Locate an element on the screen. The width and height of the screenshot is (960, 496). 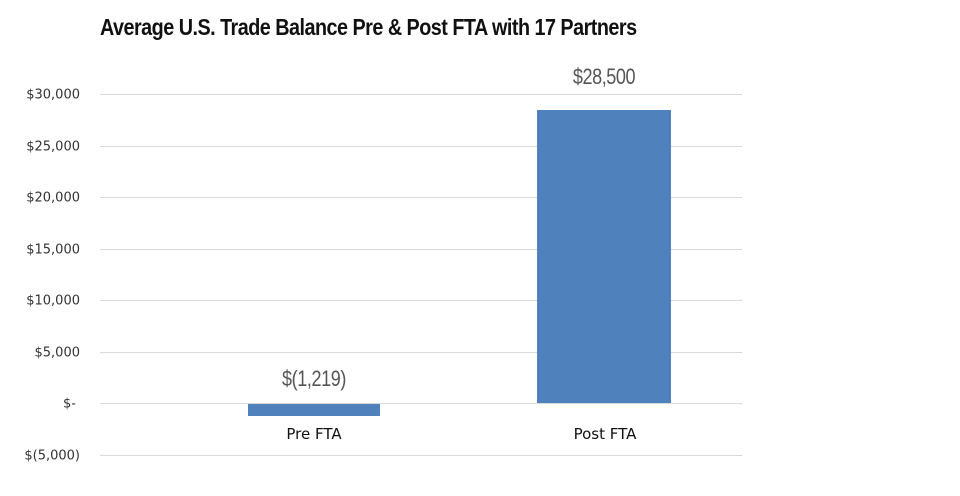
y-tick-label: $20,000 is located at coordinates (53, 198).